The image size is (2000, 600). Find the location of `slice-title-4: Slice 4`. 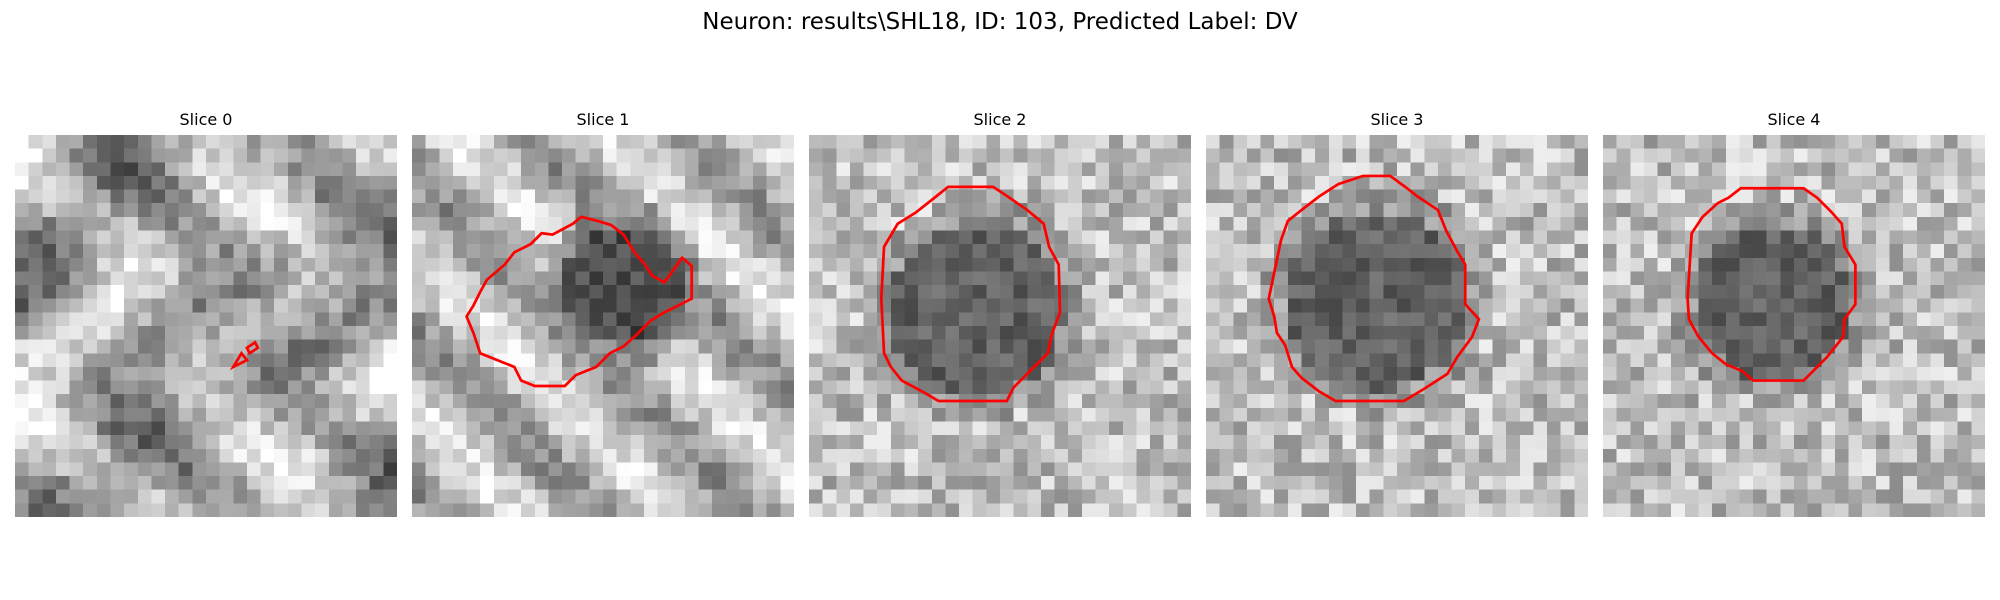

slice-title-4: Slice 4 is located at coordinates (1794, 119).